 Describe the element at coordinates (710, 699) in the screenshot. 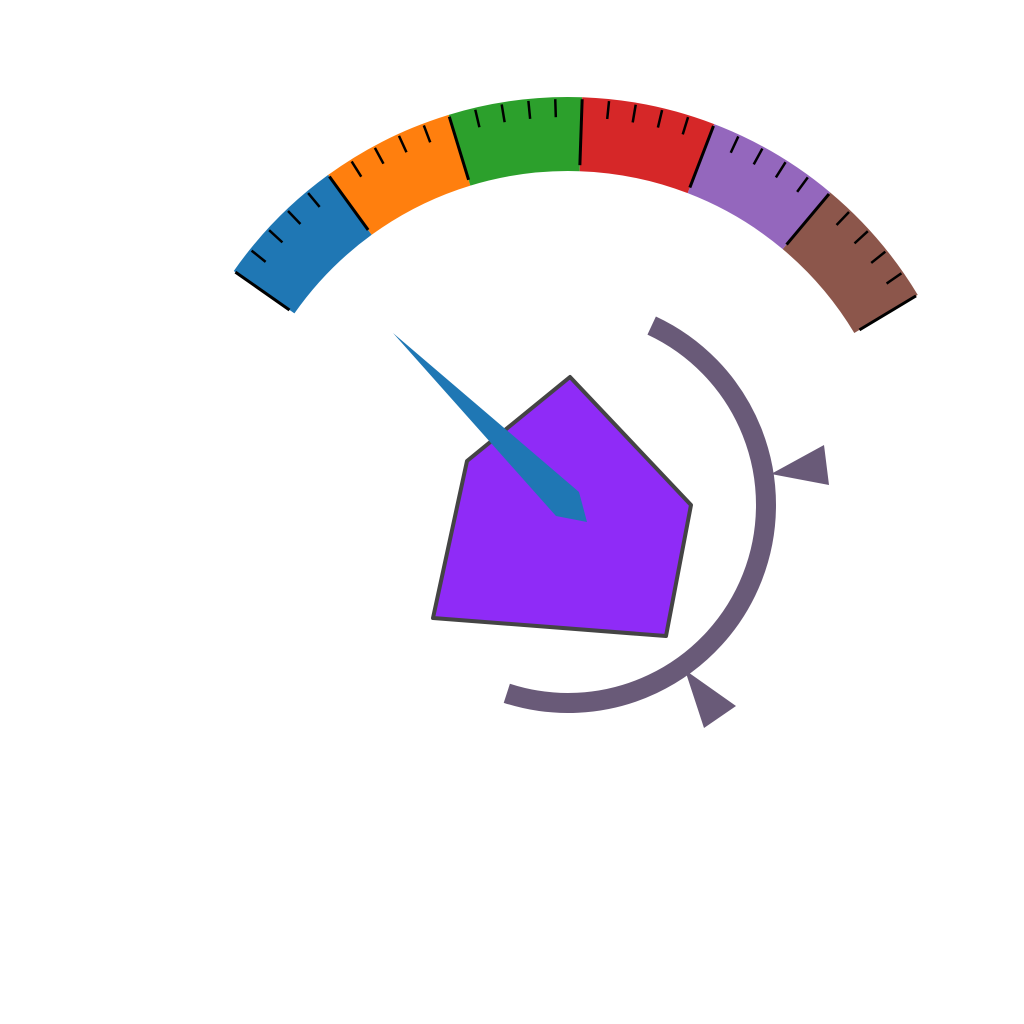

I see `side-arc-marker-bottom` at that location.